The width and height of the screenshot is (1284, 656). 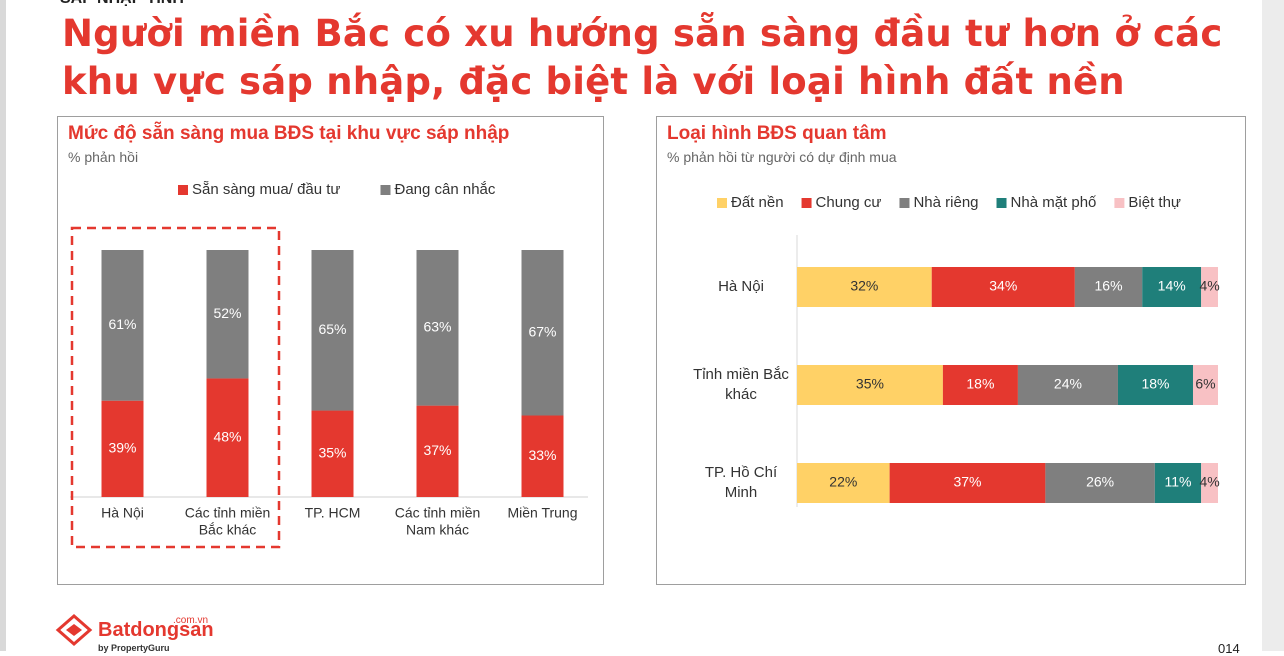 I want to click on data-label: 16%, so click(x=1109, y=286).